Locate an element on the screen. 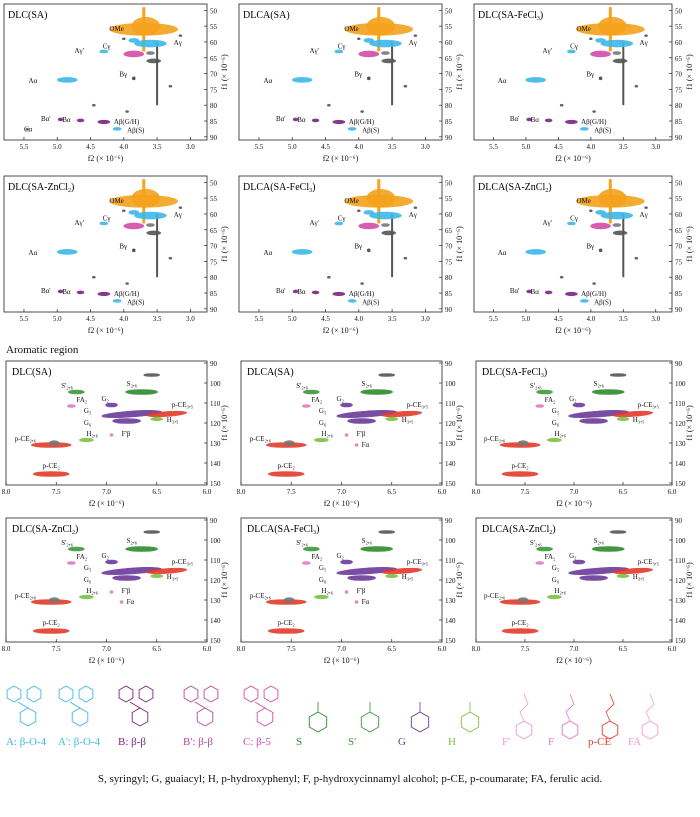 The height and width of the screenshot is (817, 700). Balpha-peak is located at coordinates (548, 292).